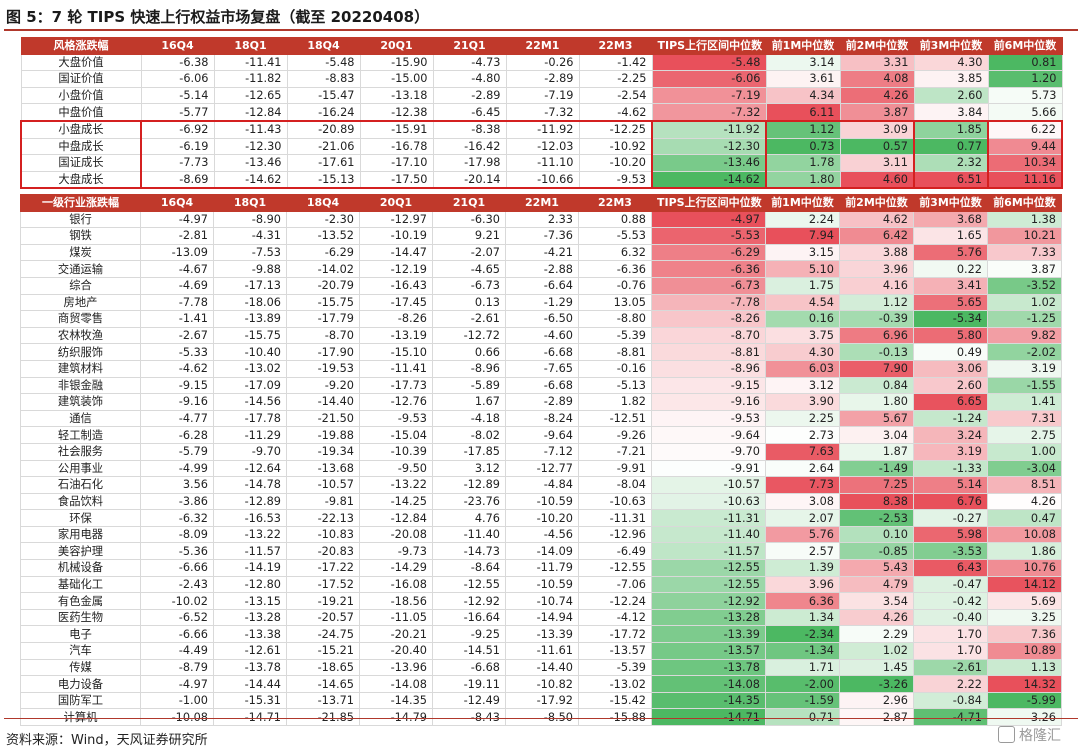 The width and height of the screenshot is (1080, 751). Describe the element at coordinates (615, 352) in the screenshot. I see `industry-table-value-cell: -8.81` at that location.